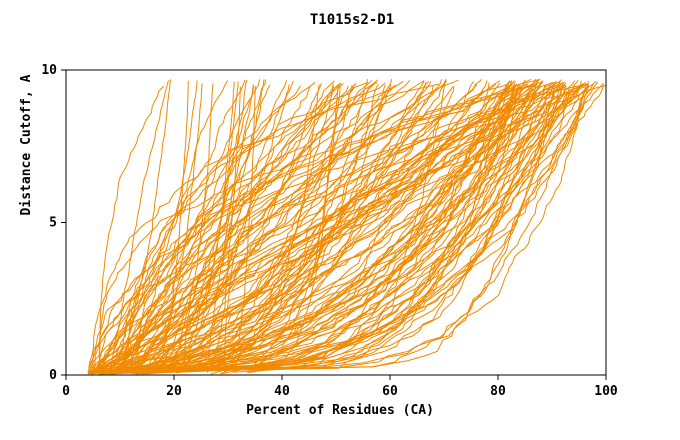  What do you see at coordinates (66, 391) in the screenshot?
I see `x-tick-label: 0` at bounding box center [66, 391].